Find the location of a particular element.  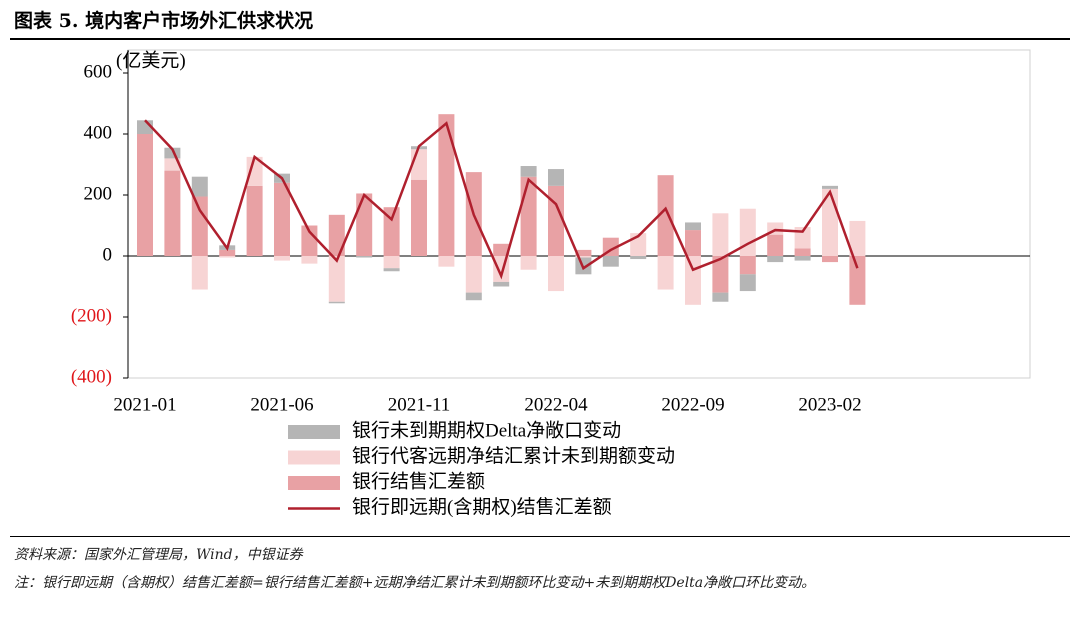

legend-label: 银行即远期(含期权)结售汇差额 is located at coordinates (482, 507).